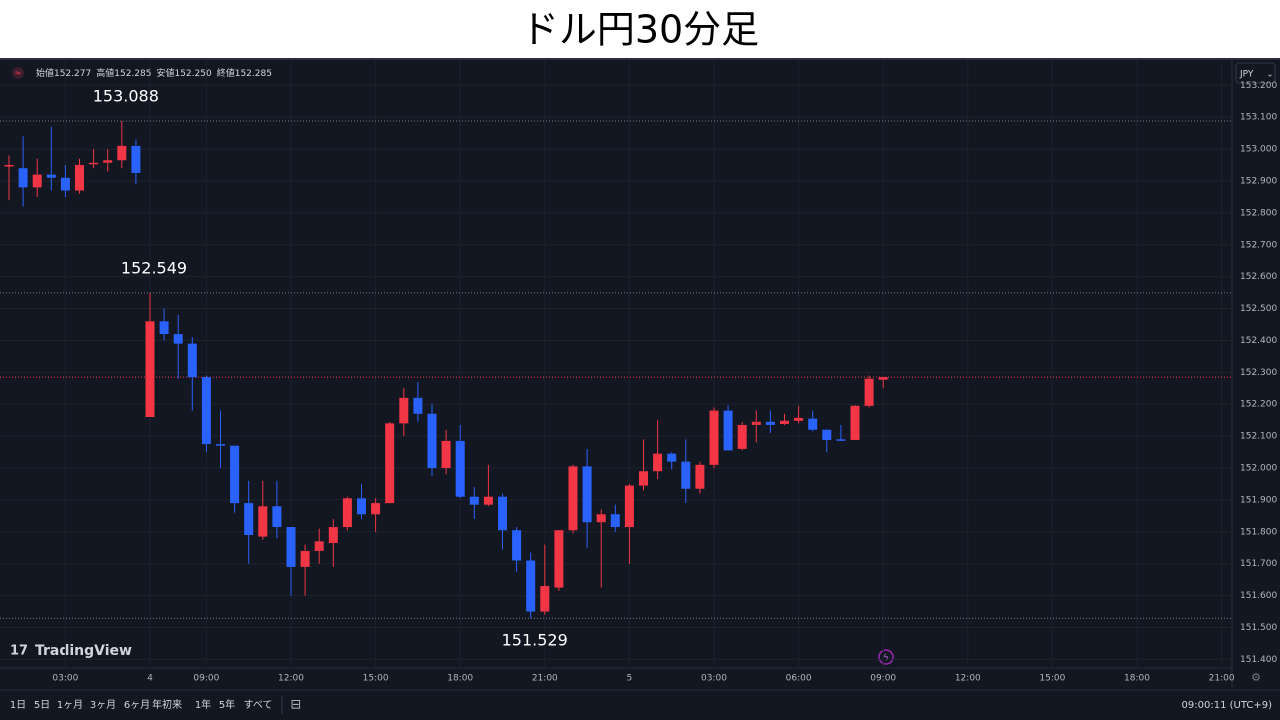 The width and height of the screenshot is (1280, 720). I want to click on x-tick-label: 12:00, so click(291, 679).